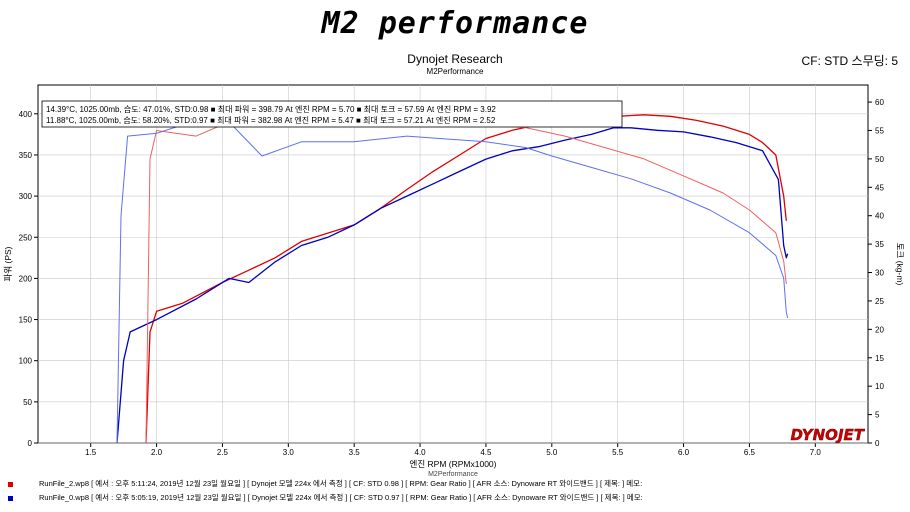 This screenshot has width=910, height=512. I want to click on x-tick-label: 6.5, so click(750, 452).